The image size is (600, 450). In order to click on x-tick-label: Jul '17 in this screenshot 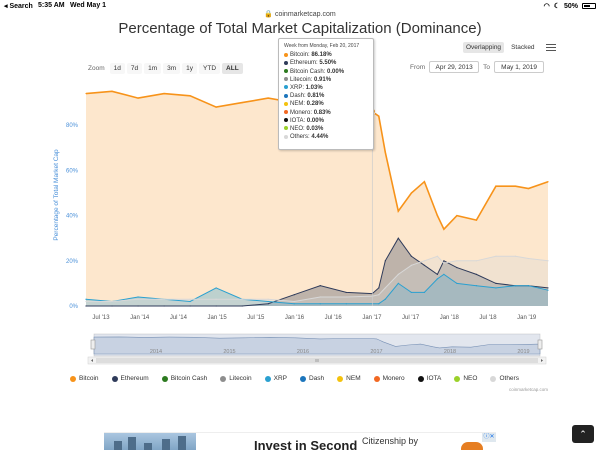, I will do `click(411, 318)`.